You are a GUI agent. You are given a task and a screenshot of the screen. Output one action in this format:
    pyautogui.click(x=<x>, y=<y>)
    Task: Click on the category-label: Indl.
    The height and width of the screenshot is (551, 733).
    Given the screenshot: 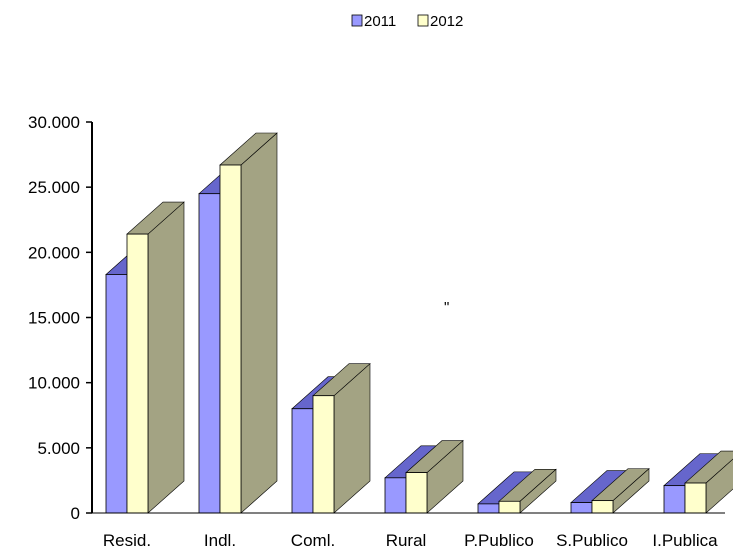 What is the action you would take?
    pyautogui.click(x=220, y=540)
    